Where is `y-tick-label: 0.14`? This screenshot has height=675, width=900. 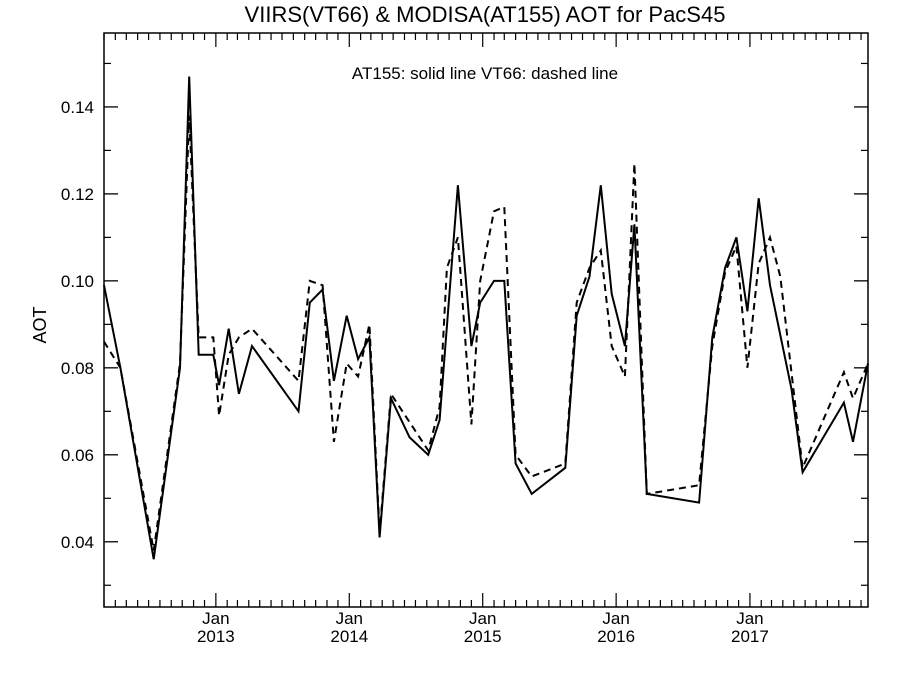
y-tick-label: 0.14 is located at coordinates (77, 107).